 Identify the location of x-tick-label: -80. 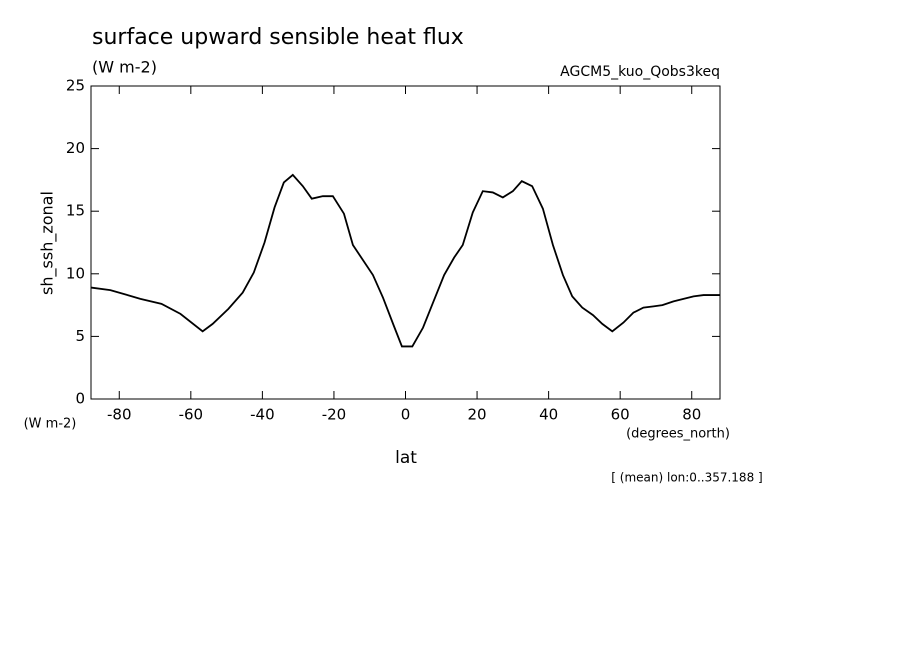
(119, 415).